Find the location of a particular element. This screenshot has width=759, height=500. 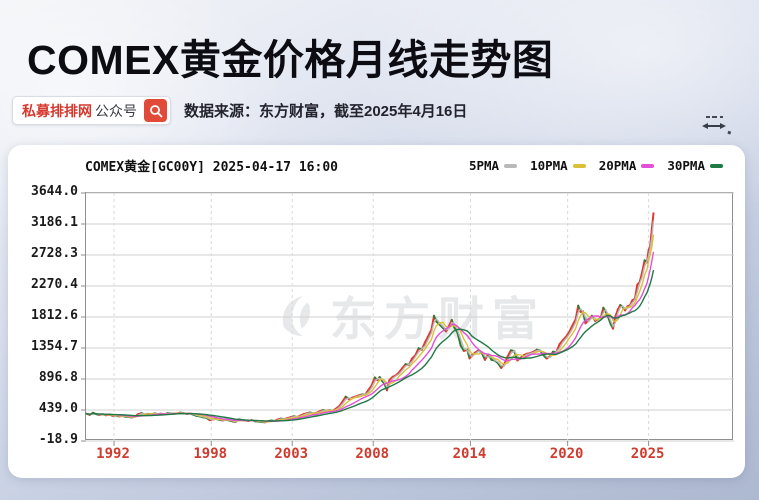

y-axis-tick-label: 2728.3 is located at coordinates (54, 253).